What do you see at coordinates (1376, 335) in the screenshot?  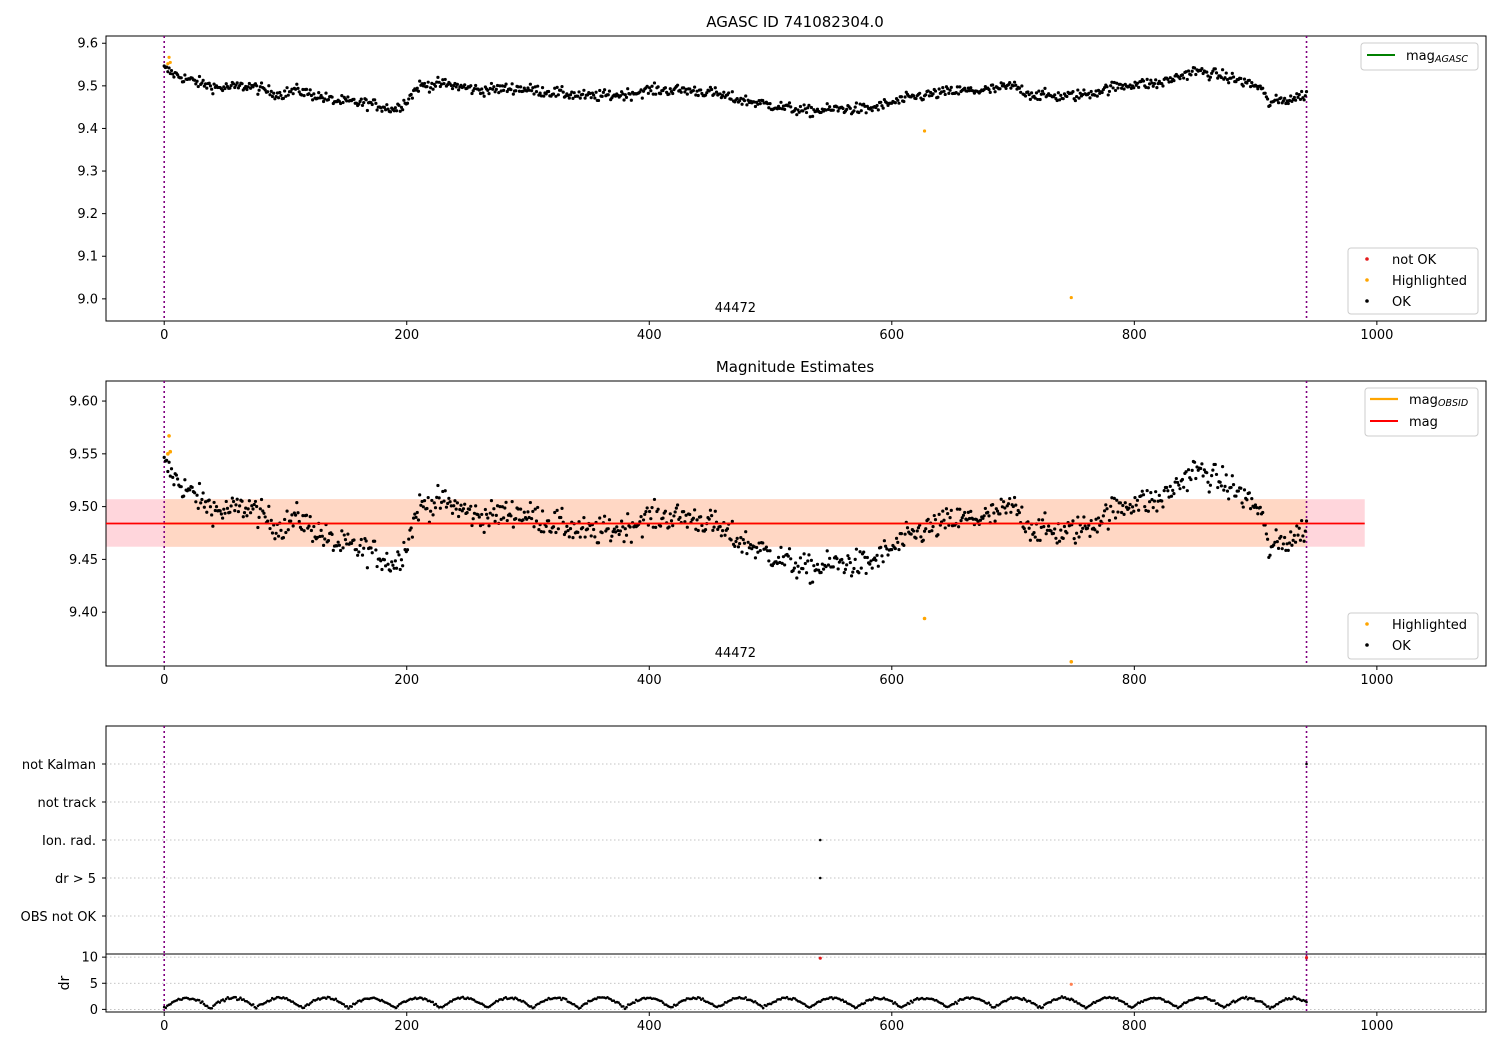 I see `x-tick-label: 1000` at bounding box center [1376, 335].